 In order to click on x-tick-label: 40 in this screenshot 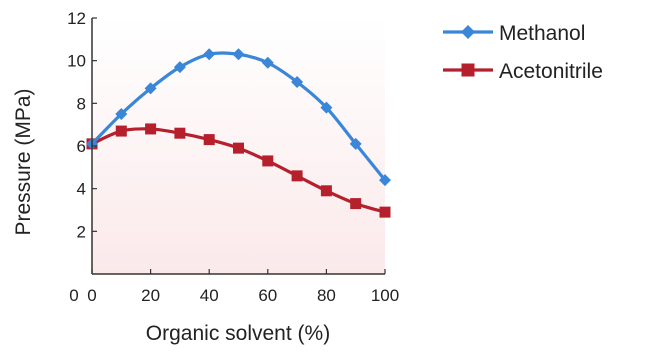, I will do `click(209, 295)`.